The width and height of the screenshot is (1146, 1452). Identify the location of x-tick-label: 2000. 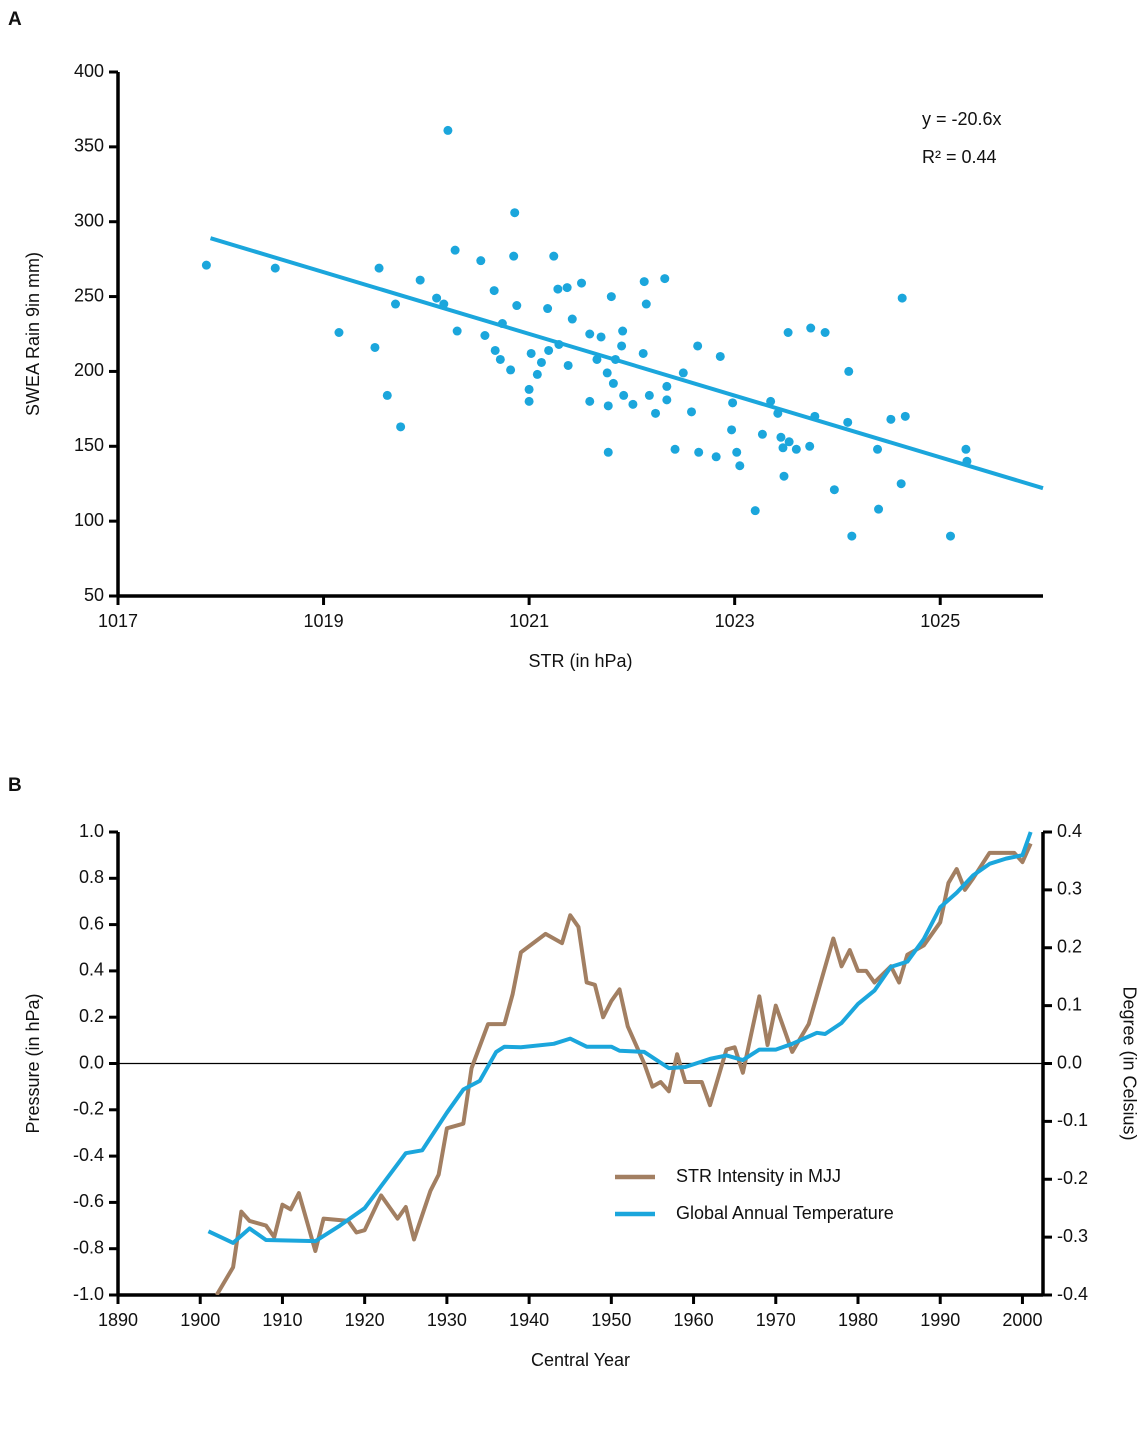
(1022, 1320).